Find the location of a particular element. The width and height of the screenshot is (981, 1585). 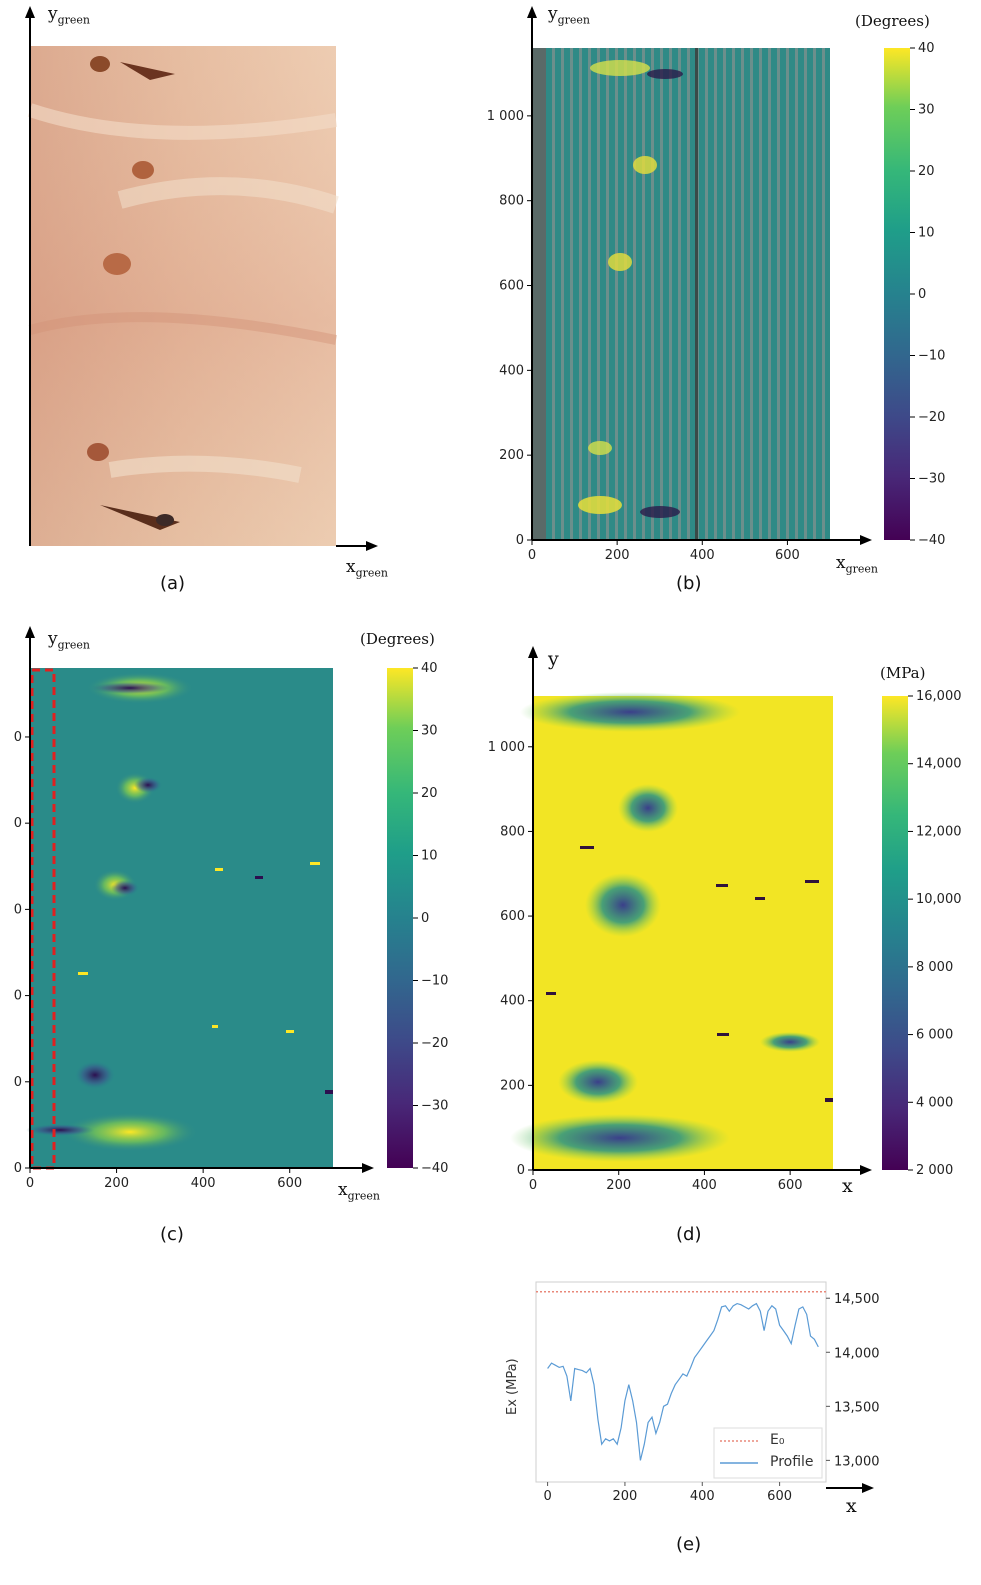

panel-e-caption: (e) is located at coordinates (689, 1544).